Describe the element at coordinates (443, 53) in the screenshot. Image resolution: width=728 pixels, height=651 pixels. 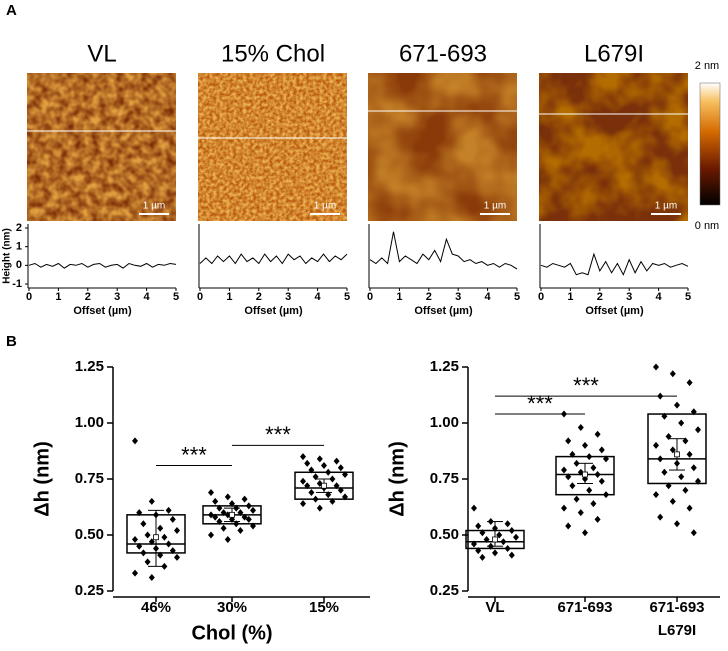
I see `image-title: 671-693` at that location.